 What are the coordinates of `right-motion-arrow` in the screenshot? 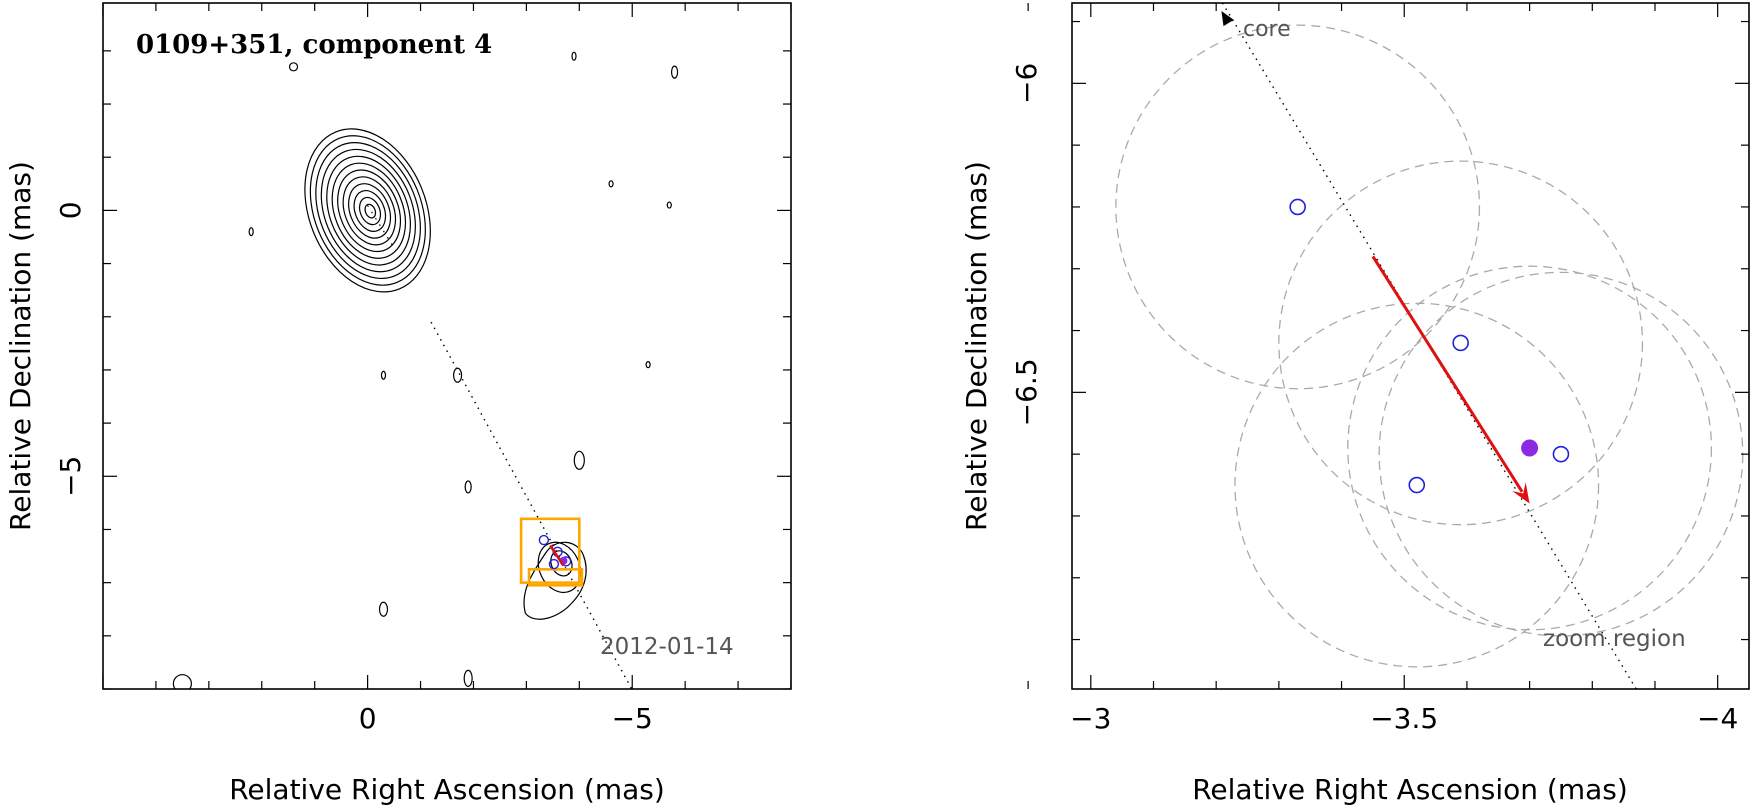 It's located at (1447, 374).